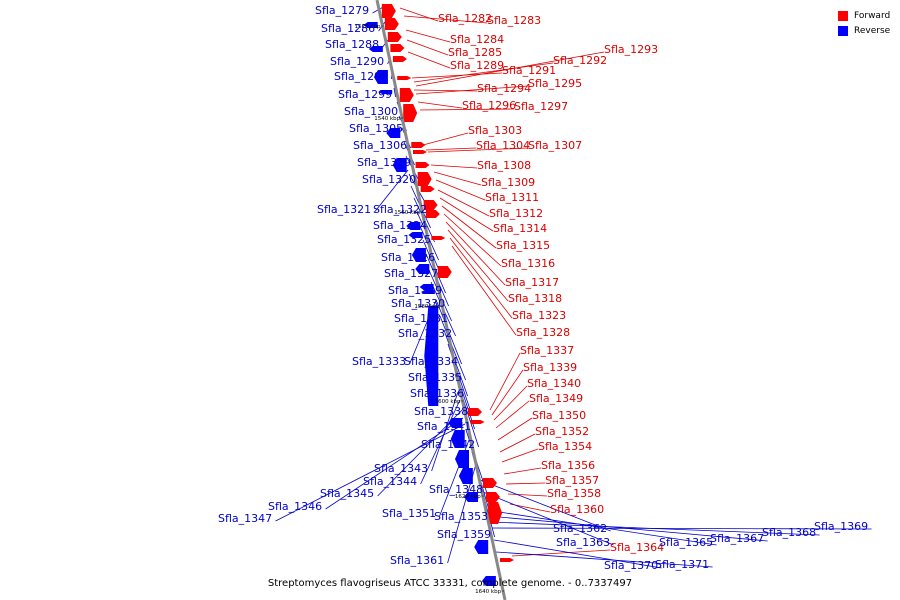 This screenshot has width=900, height=600. Describe the element at coordinates (631, 565) in the screenshot. I see `gene-label: Sfla_1370` at that location.